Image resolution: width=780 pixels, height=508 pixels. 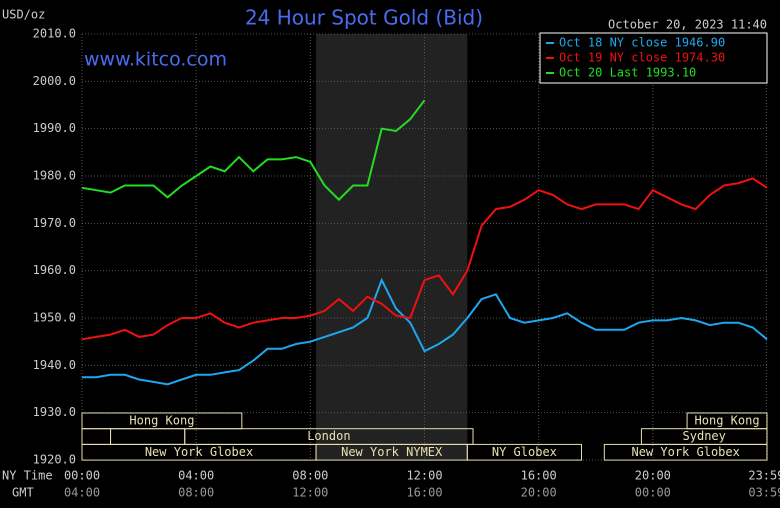 What do you see at coordinates (642, 58) in the screenshot?
I see `legend-label: Oct 19 NY close 1974.30` at bounding box center [642, 58].